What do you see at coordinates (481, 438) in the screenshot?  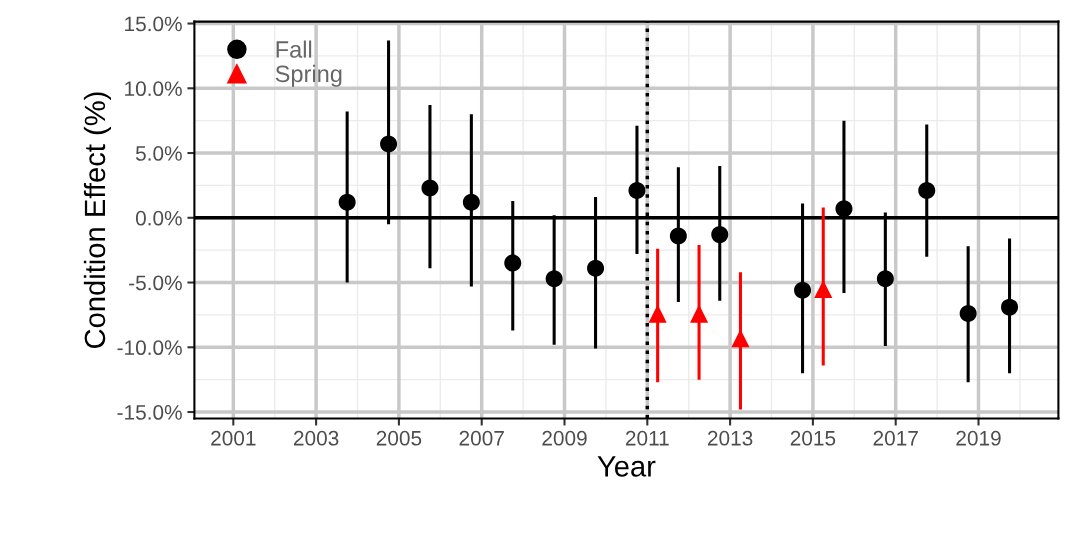 I see `x-tick-label: 2007` at bounding box center [481, 438].